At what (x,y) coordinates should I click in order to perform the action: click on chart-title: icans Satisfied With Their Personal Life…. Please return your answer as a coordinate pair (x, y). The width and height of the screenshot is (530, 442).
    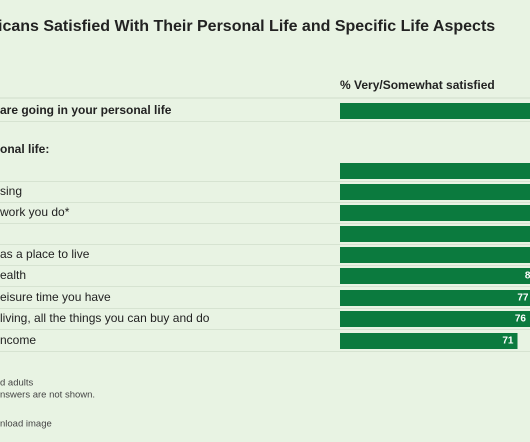
    Looking at the image, I should click on (247, 26).